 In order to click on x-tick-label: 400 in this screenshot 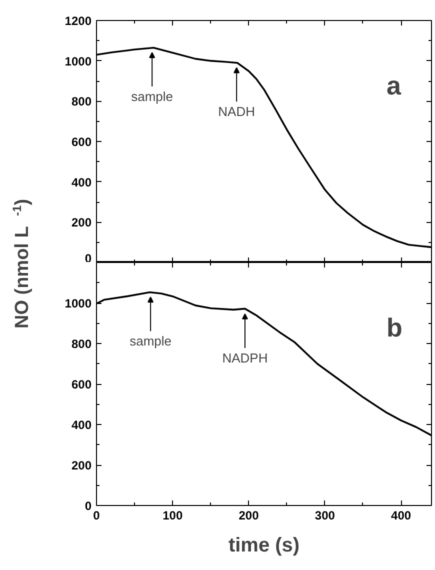, I will do `click(401, 515)`.